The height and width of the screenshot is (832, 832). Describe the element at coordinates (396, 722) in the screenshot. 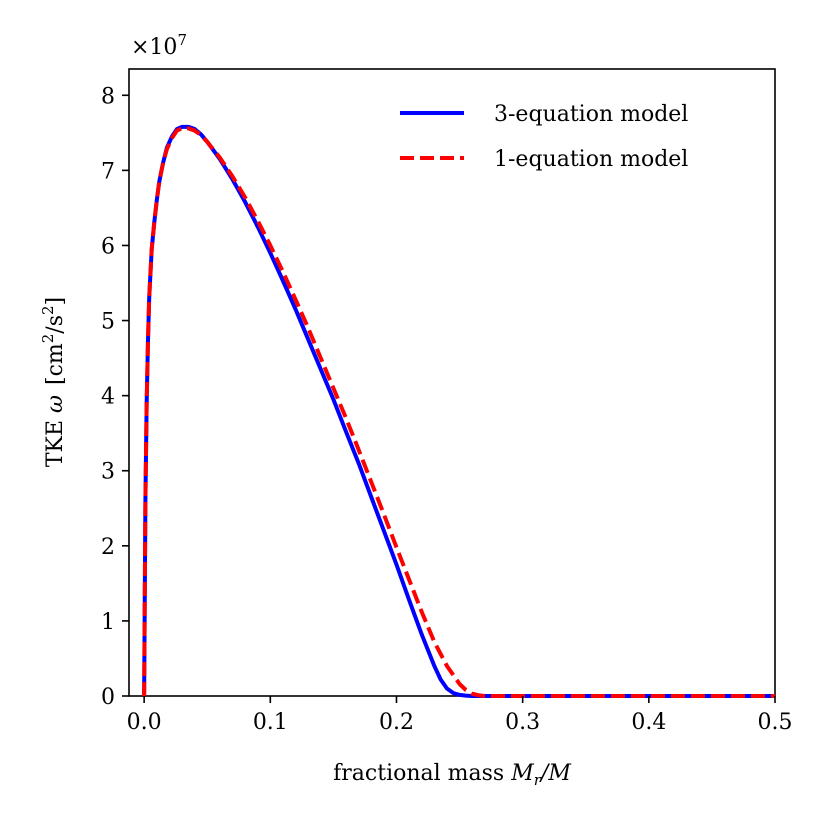

I see `x-tick-label: 0.2` at that location.